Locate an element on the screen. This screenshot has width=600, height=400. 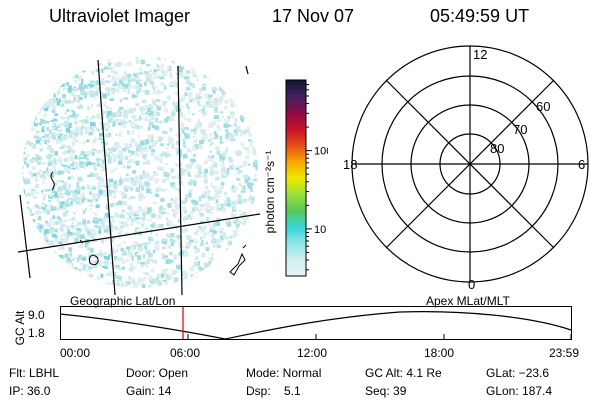
apex-mlat-mlt-label: Apex MLat/MLT is located at coordinates (468, 301).